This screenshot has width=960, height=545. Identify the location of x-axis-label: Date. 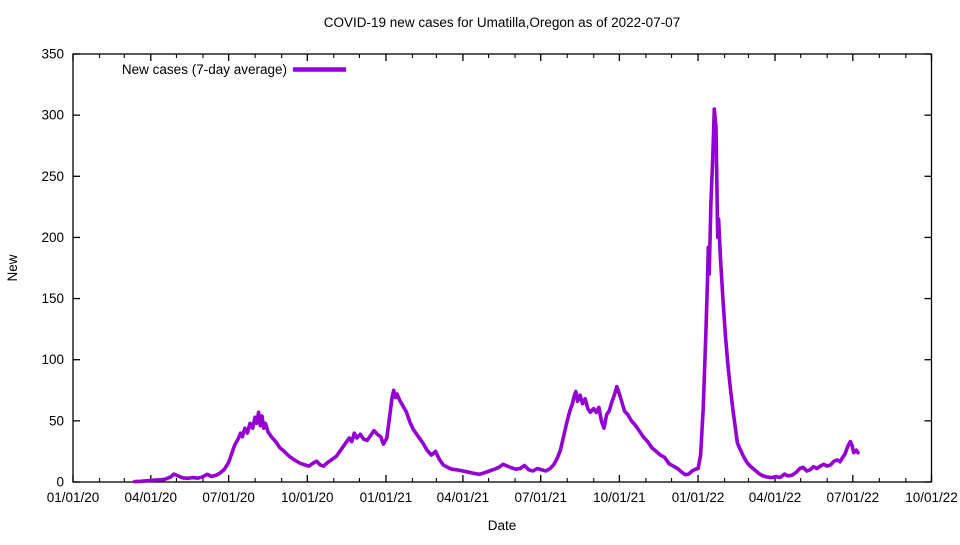
(502, 525).